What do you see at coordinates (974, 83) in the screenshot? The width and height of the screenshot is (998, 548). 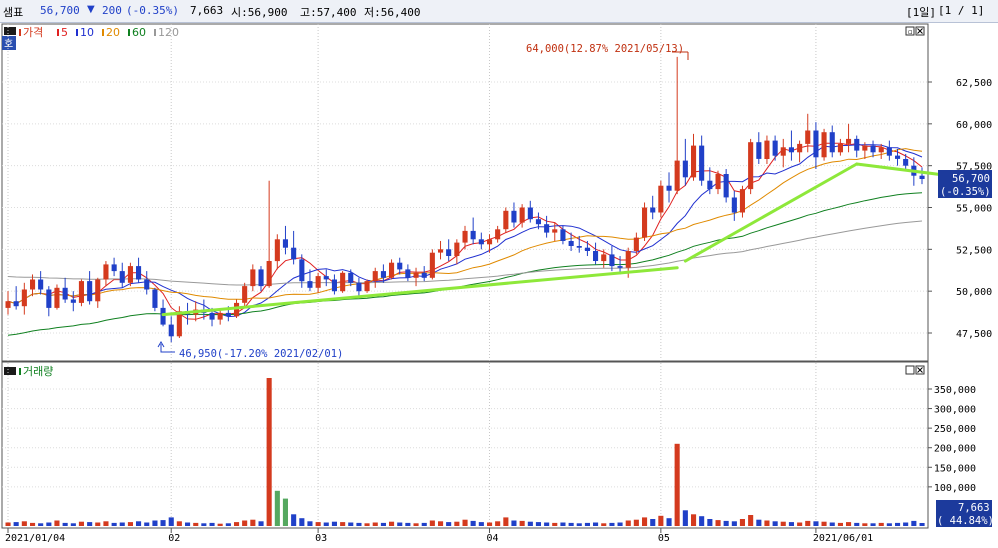 I see `price-tick-label: 62,500` at bounding box center [974, 83].